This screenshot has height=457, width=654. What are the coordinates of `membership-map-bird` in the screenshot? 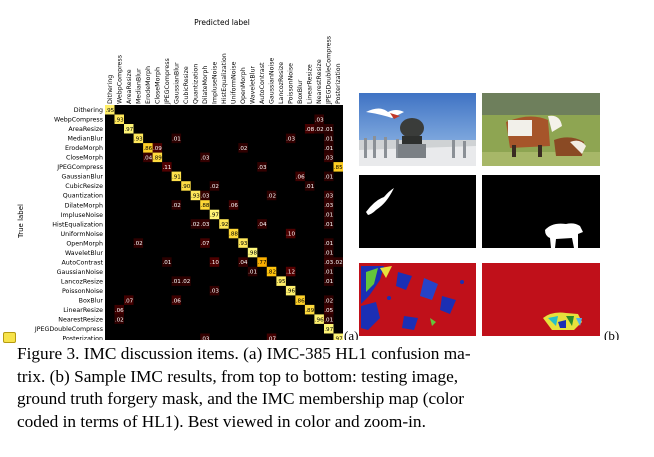 It's located at (417, 299).